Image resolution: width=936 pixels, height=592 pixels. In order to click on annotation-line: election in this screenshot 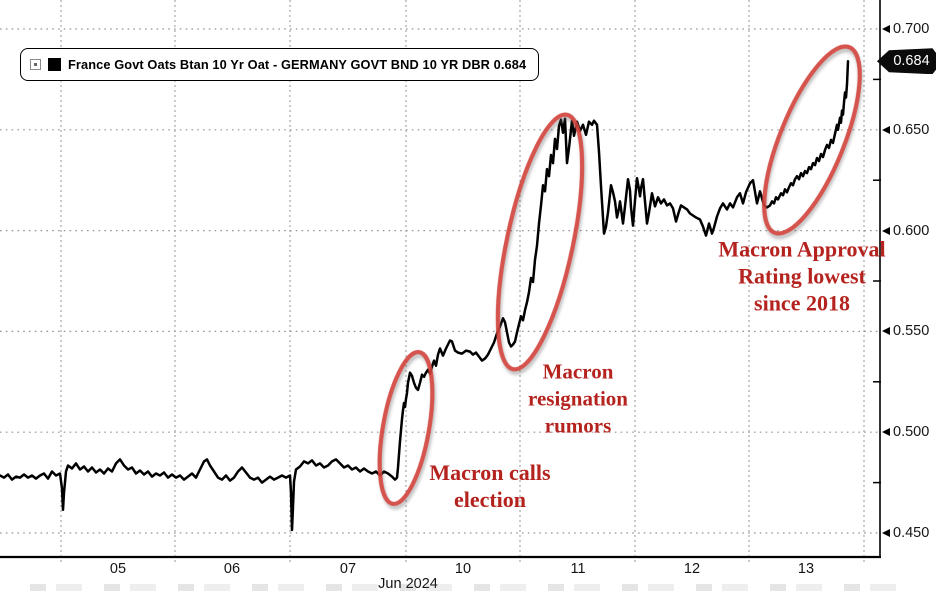, I will do `click(490, 499)`.